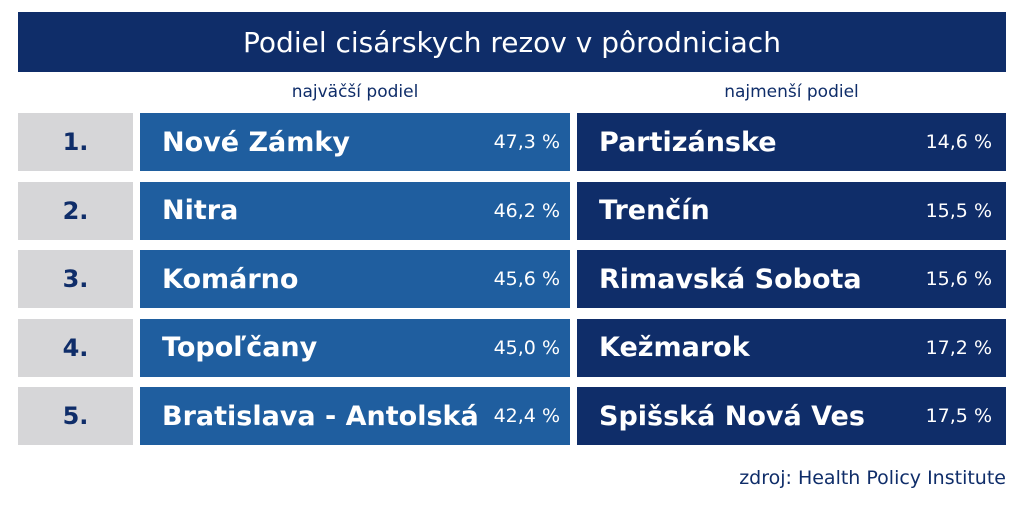 This screenshot has width=1024, height=505. I want to click on cell-largest: Komárno 45,6 %, so click(355, 279).